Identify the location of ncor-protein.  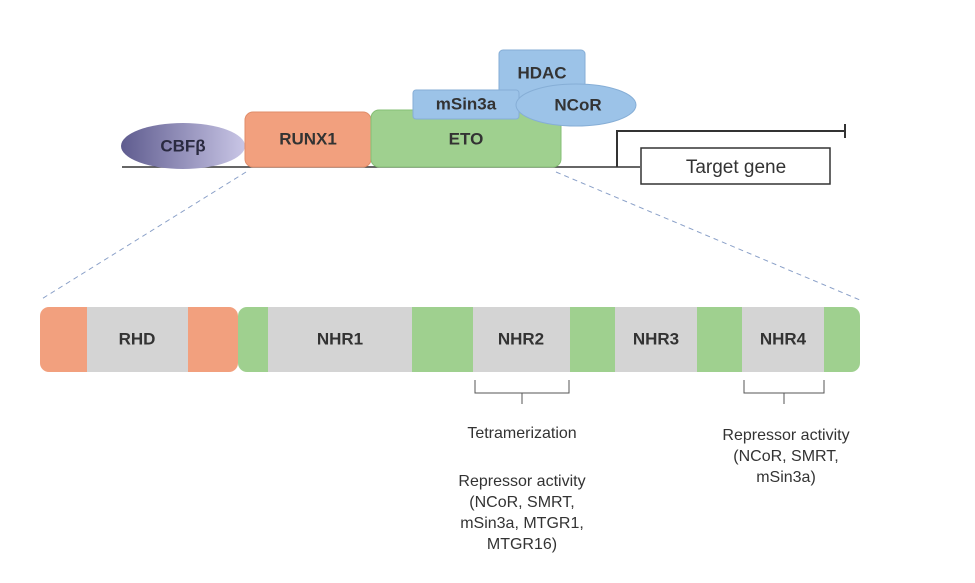
(576, 105).